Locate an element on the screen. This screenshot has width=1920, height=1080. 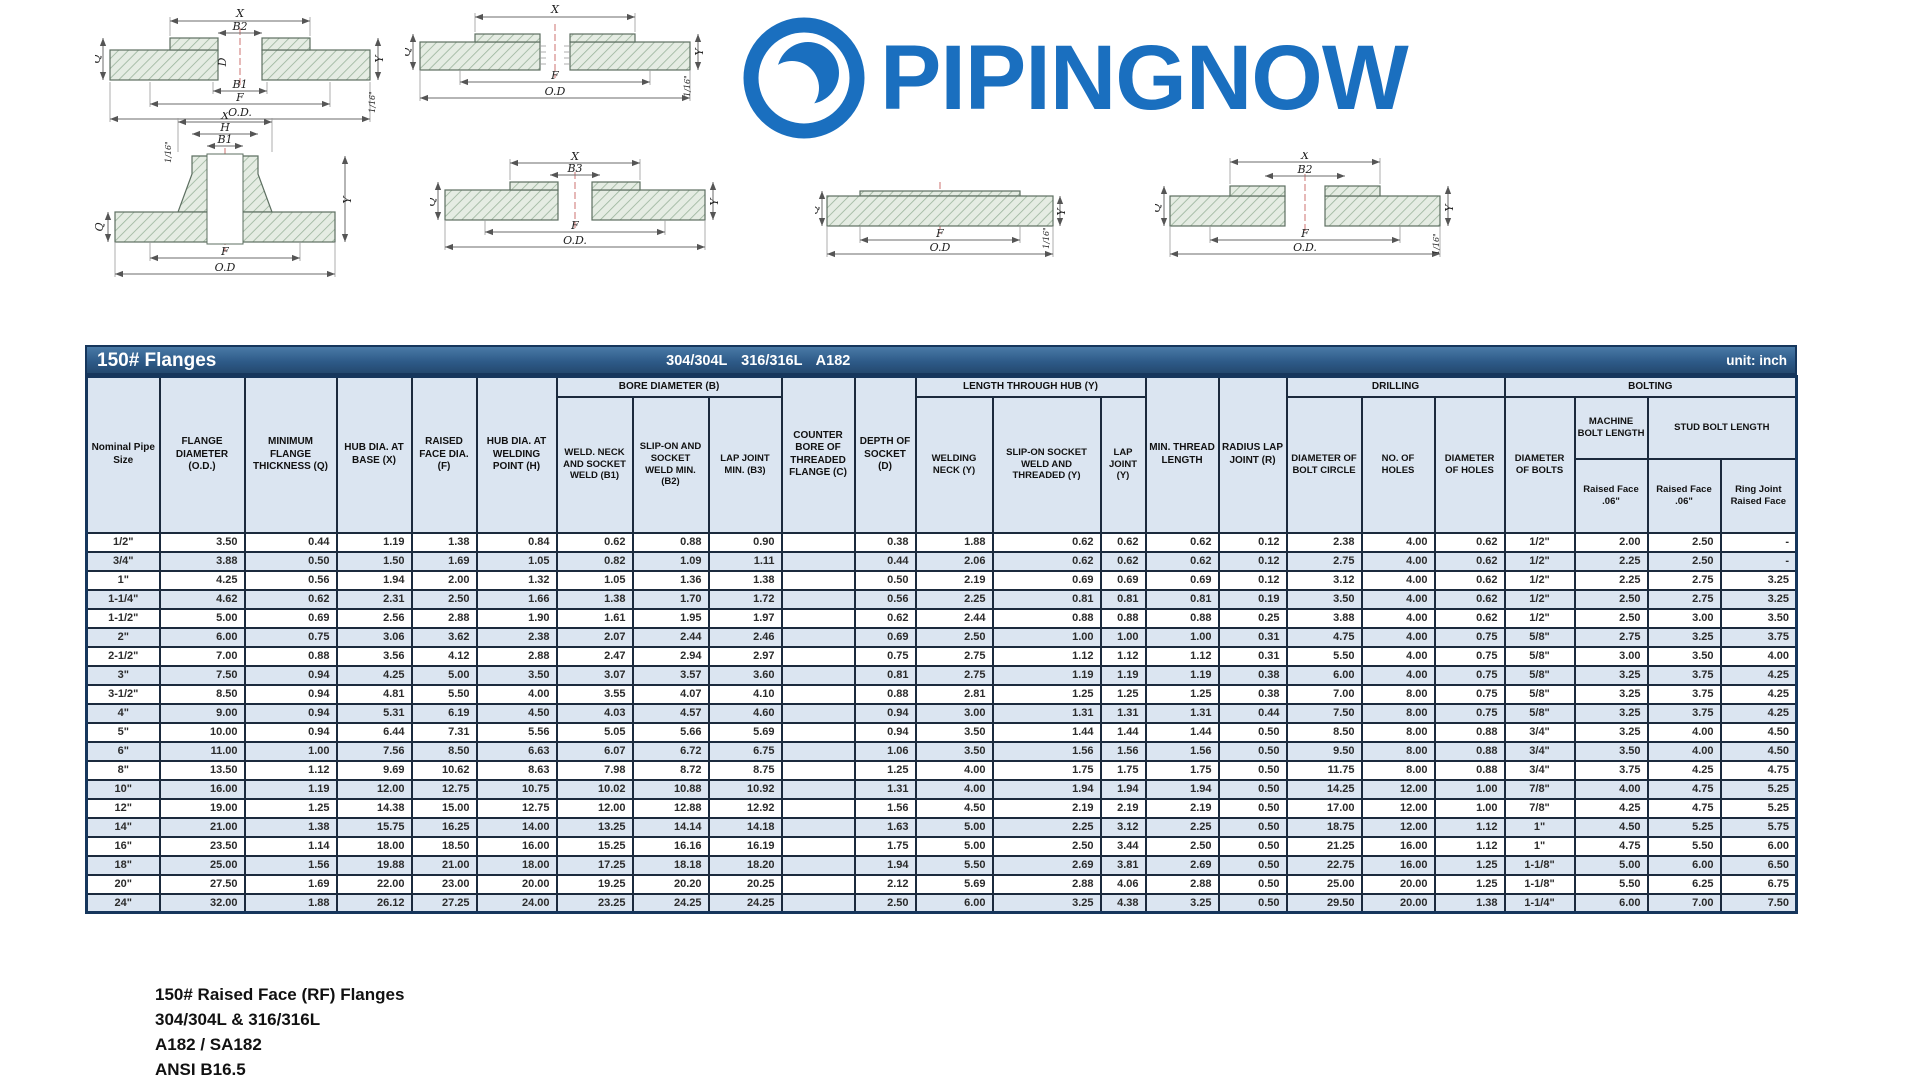
table-cell: 4.62 is located at coordinates (202, 599).